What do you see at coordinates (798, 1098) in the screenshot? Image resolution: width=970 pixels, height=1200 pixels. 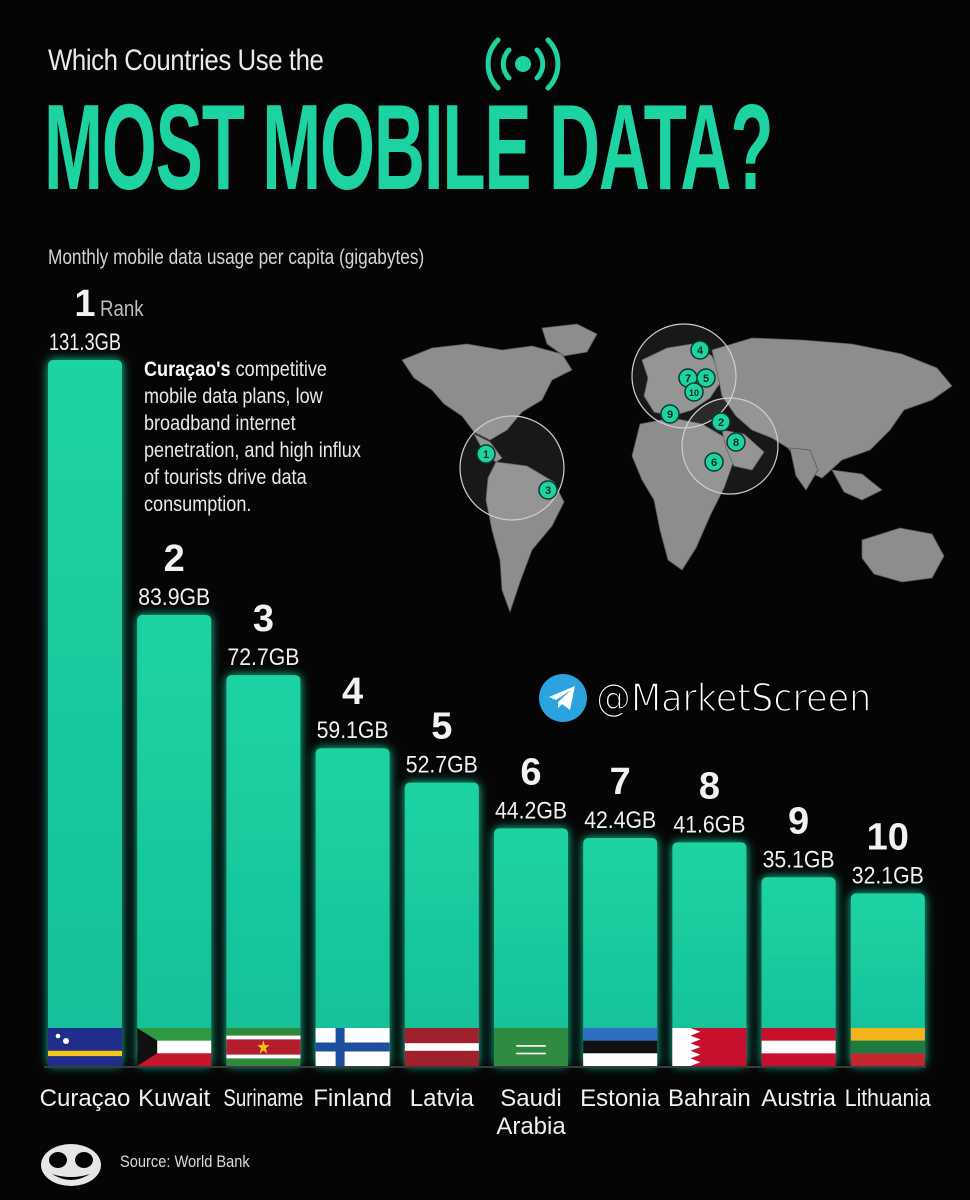 I see `category-label-austria: Austria` at bounding box center [798, 1098].